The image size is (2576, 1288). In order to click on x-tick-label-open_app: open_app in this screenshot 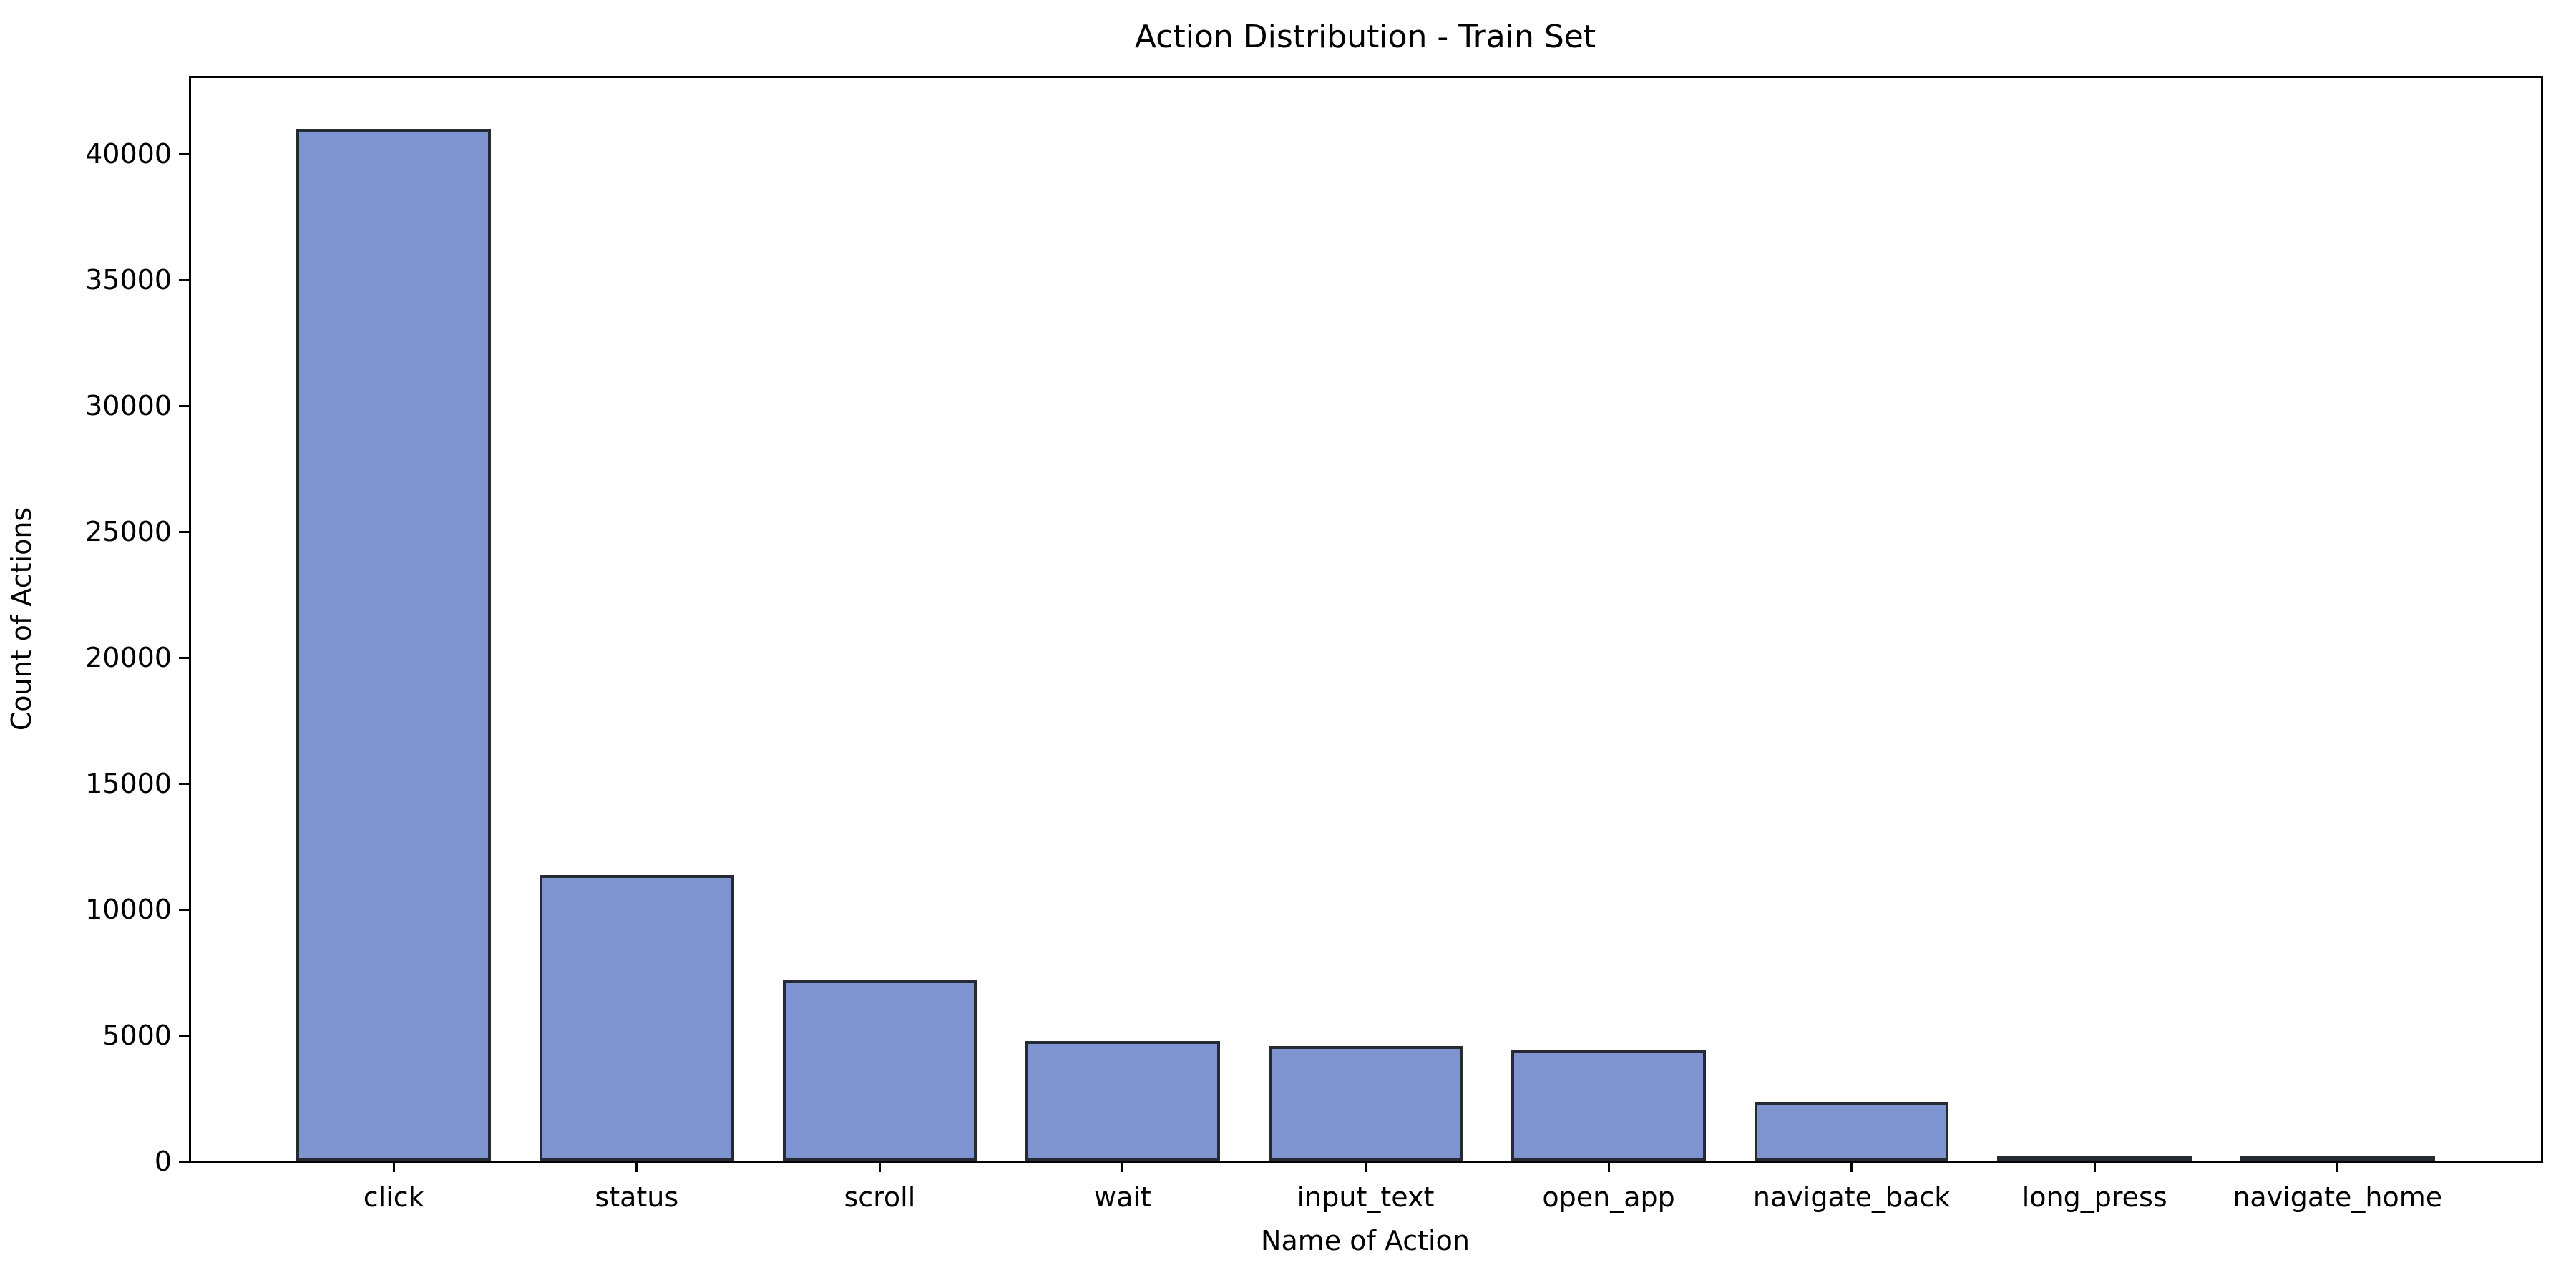, I will do `click(1608, 1197)`.